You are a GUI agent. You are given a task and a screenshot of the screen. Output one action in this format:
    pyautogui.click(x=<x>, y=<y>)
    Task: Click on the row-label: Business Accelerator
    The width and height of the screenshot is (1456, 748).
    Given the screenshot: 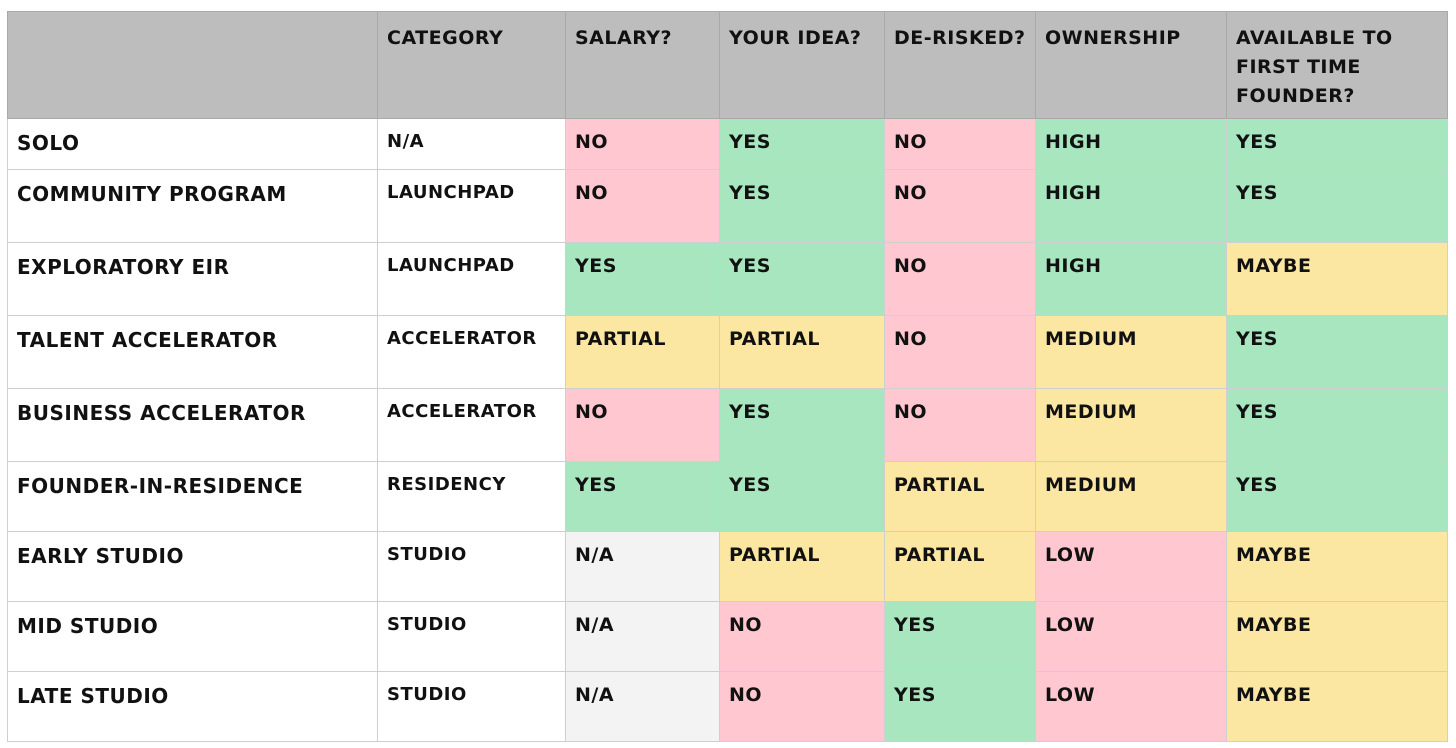 What is the action you would take?
    pyautogui.click(x=192, y=425)
    